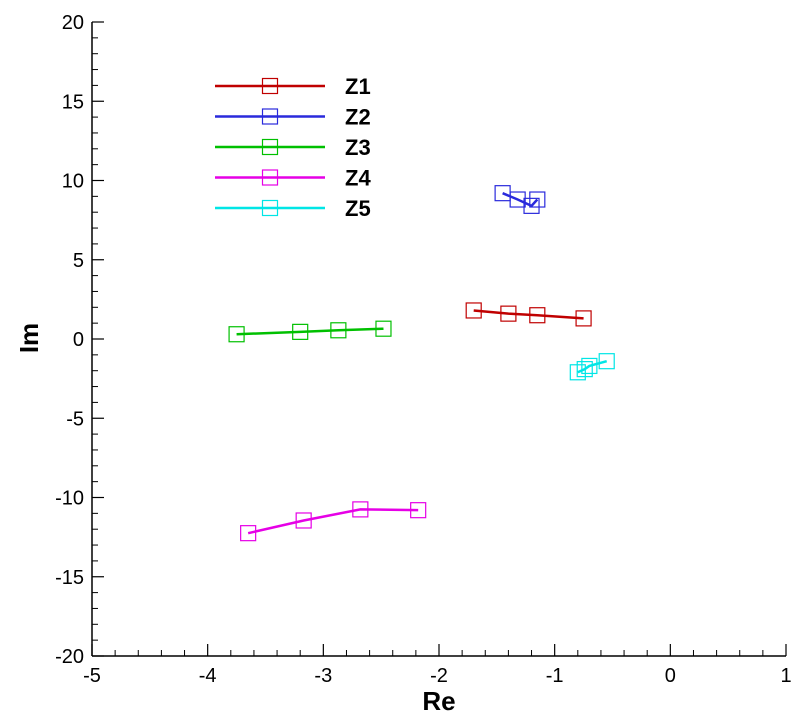 Image resolution: width=806 pixels, height=728 pixels. I want to click on x-tick-label: 1, so click(785, 676).